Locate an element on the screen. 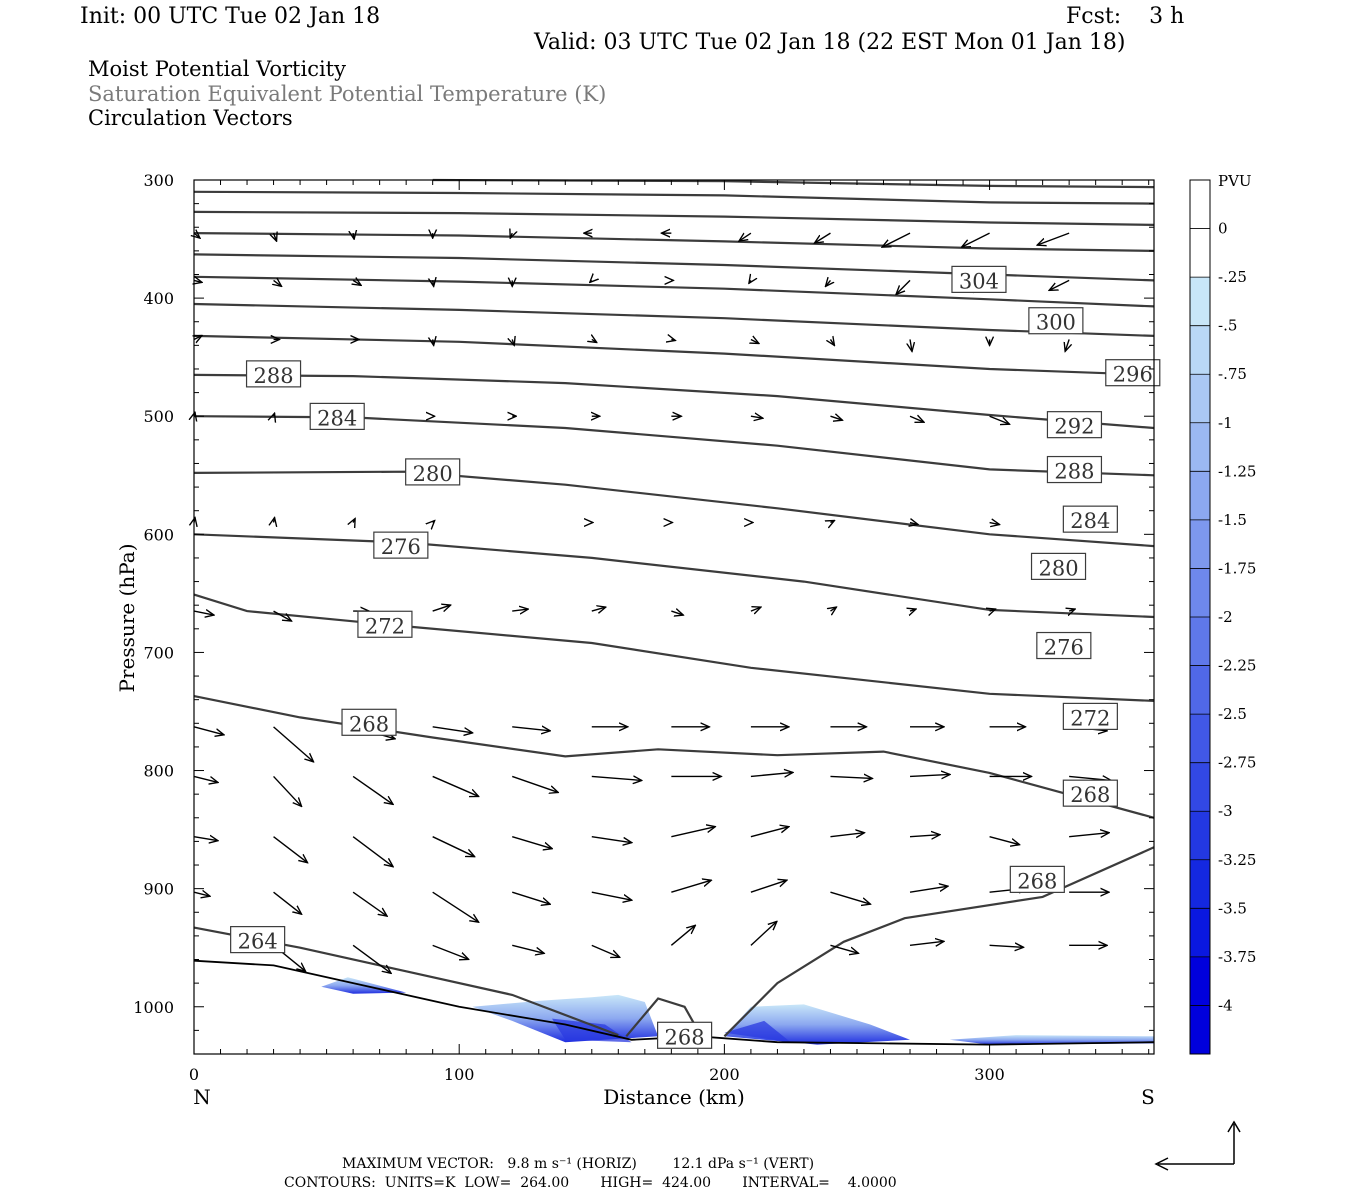 This screenshot has height=1200, width=1350. y-tick-label: 600 is located at coordinates (158, 534).